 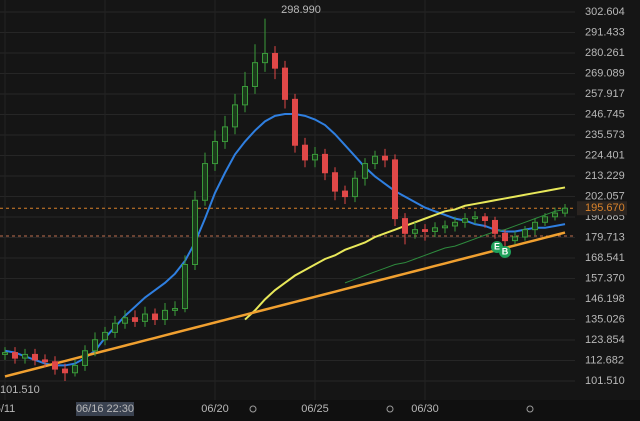 I want to click on y-tick-label: 157.370, so click(x=605, y=278).